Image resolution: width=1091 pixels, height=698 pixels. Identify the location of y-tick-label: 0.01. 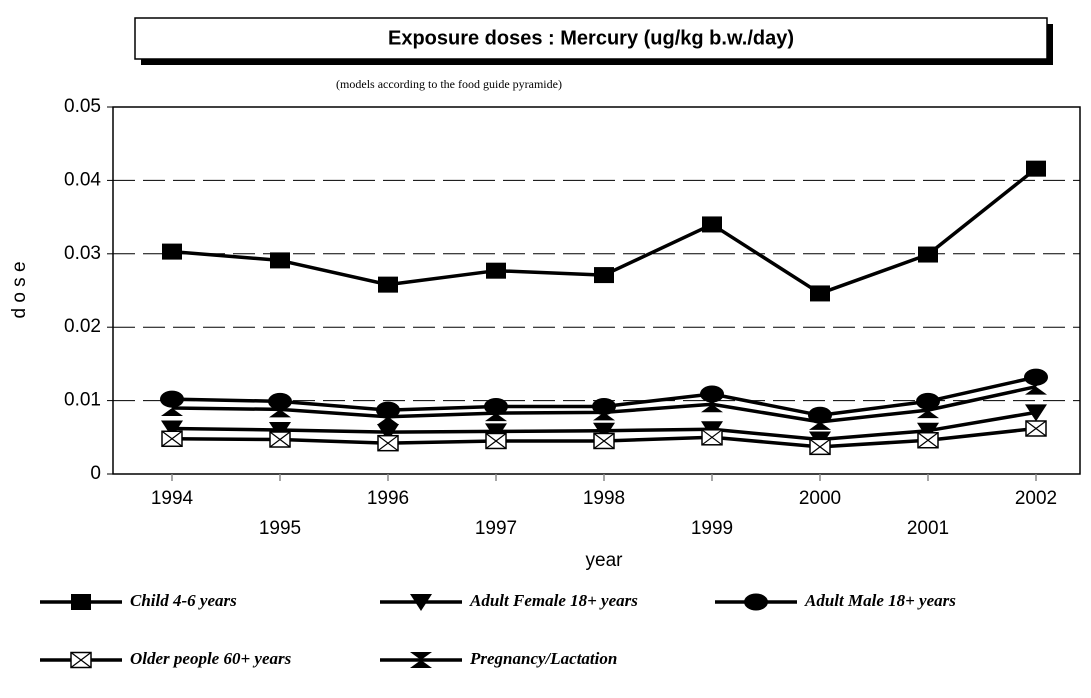
(82, 400).